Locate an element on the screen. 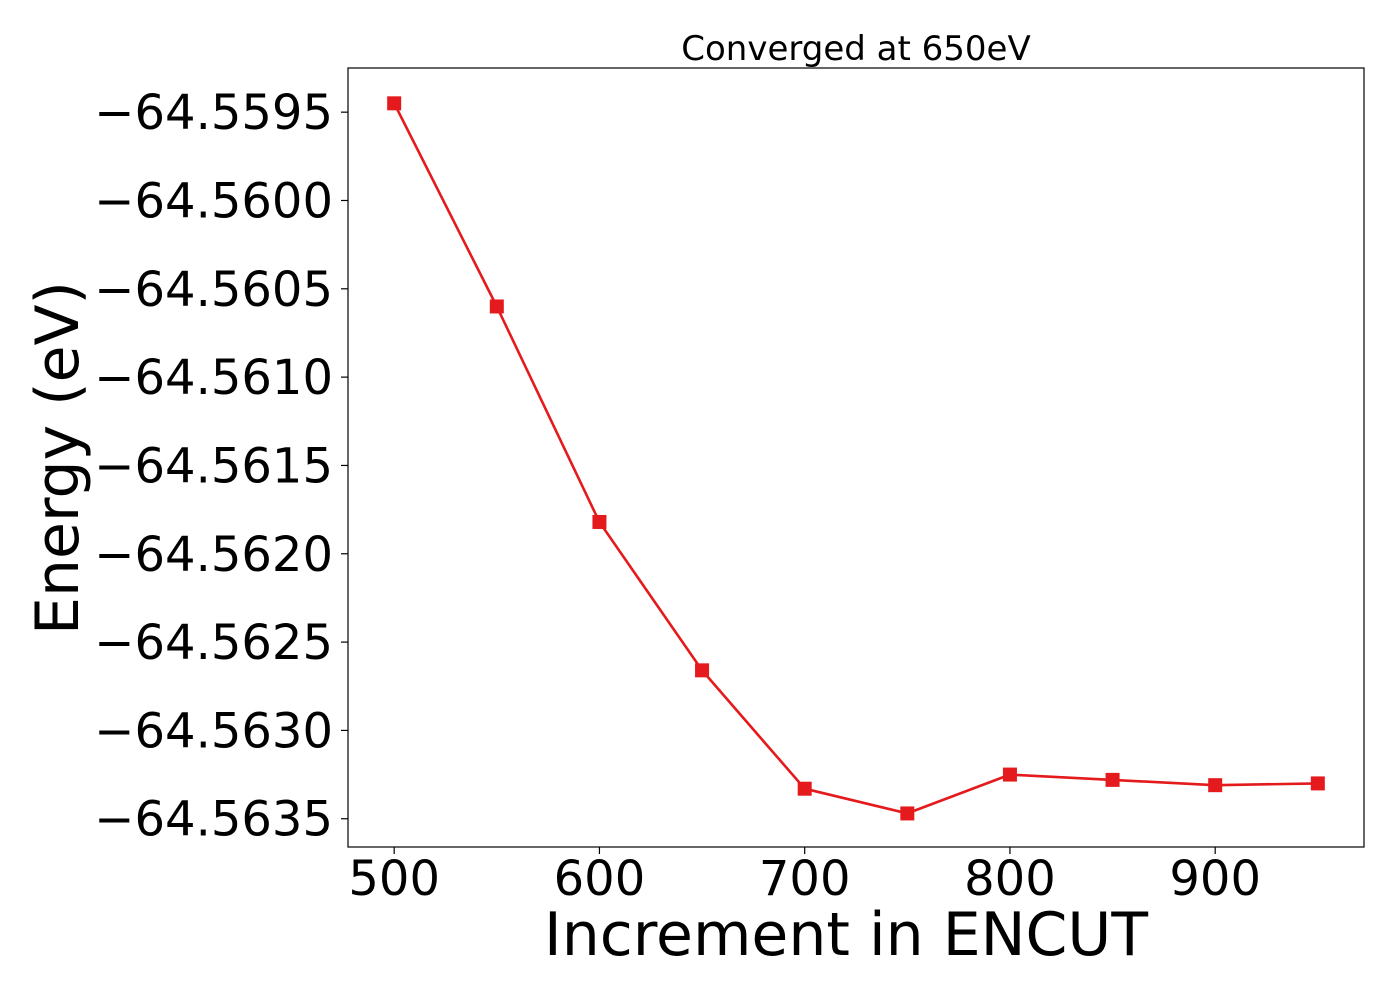 This screenshot has height=1000, width=1400. x-axis-ticks: 500 600 700 800 900 is located at coordinates (804, 877).